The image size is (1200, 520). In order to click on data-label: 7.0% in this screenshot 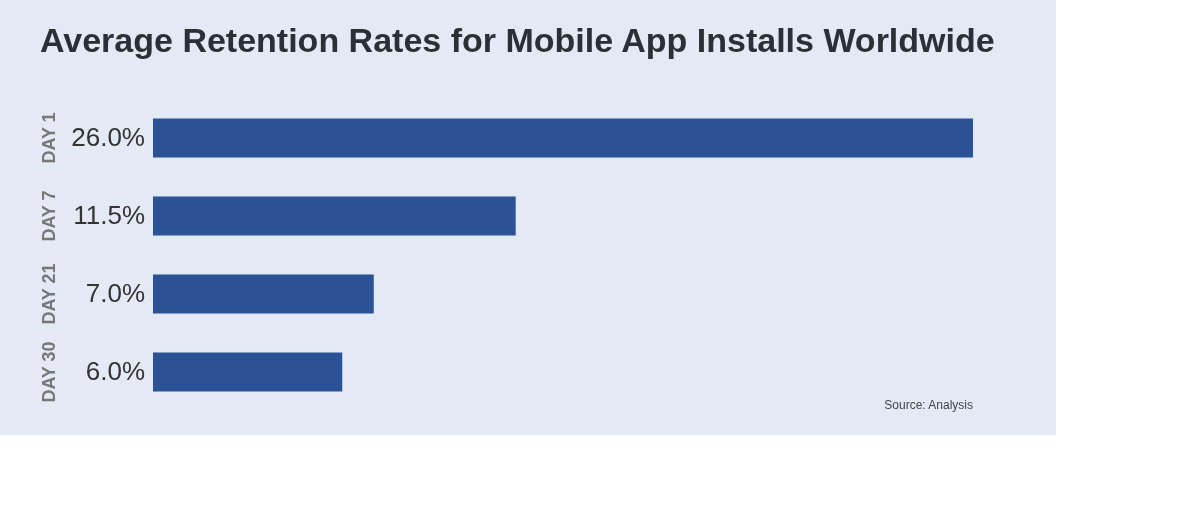, I will do `click(115, 293)`.